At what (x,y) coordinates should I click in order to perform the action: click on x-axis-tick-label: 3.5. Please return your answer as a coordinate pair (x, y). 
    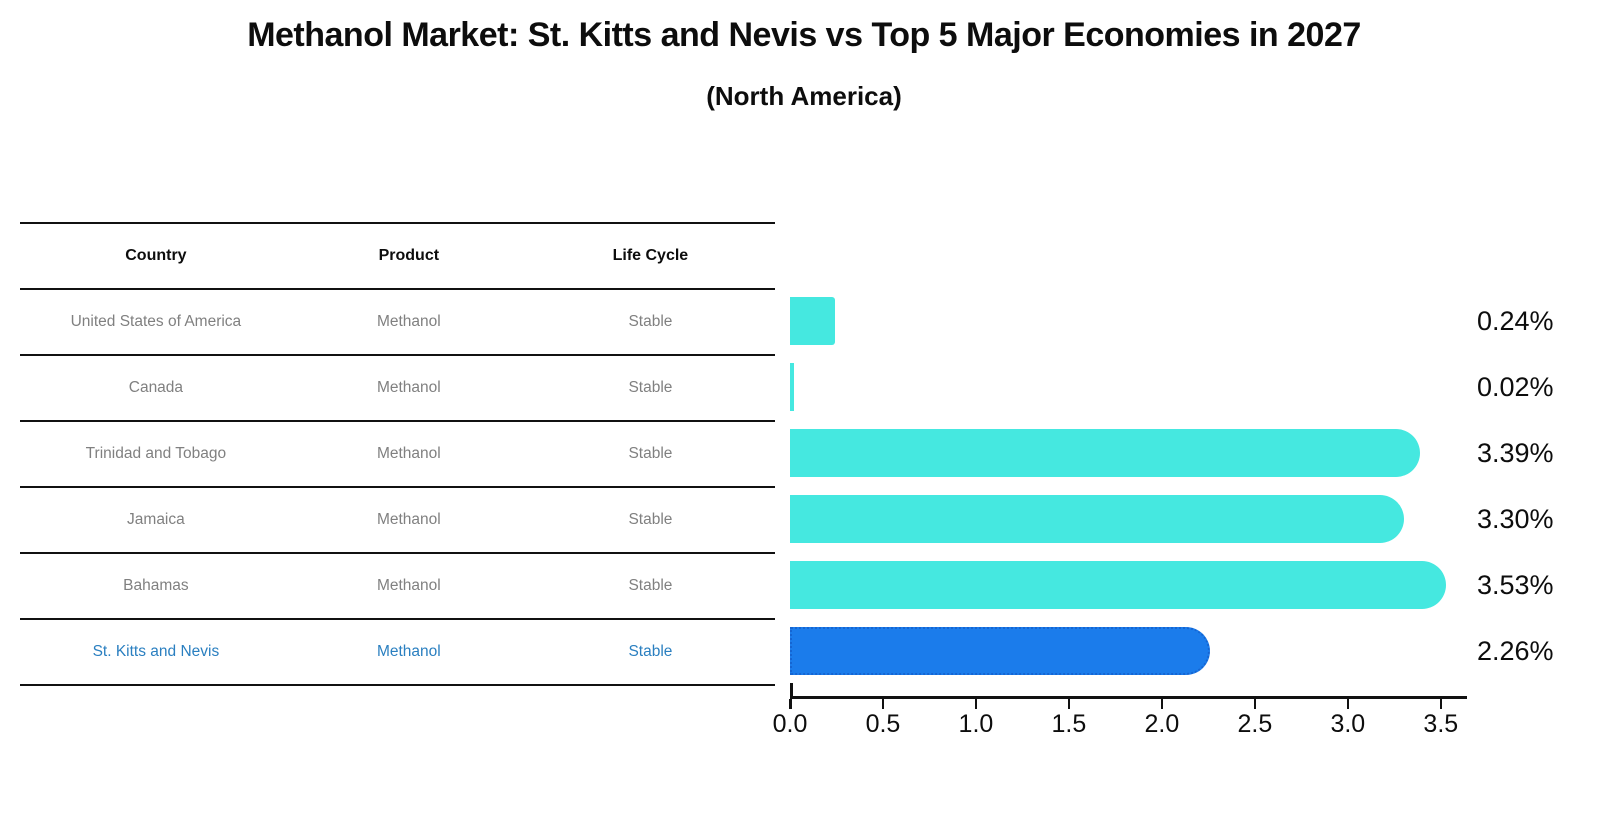
    Looking at the image, I should click on (1441, 724).